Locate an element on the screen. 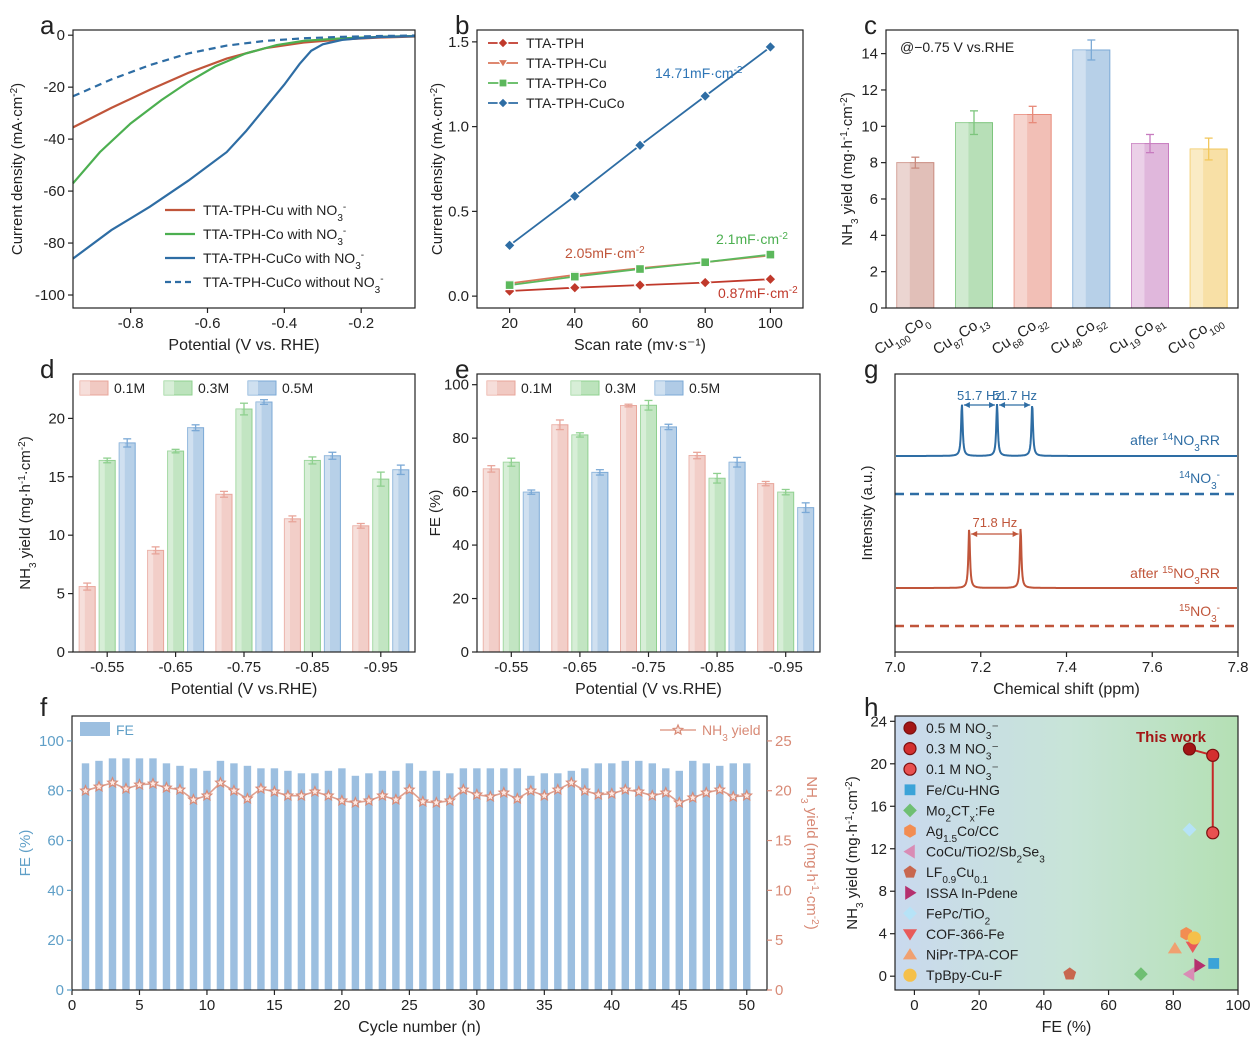 The image size is (1256, 1042). legend-label: TTA-TPH is located at coordinates (555, 43).